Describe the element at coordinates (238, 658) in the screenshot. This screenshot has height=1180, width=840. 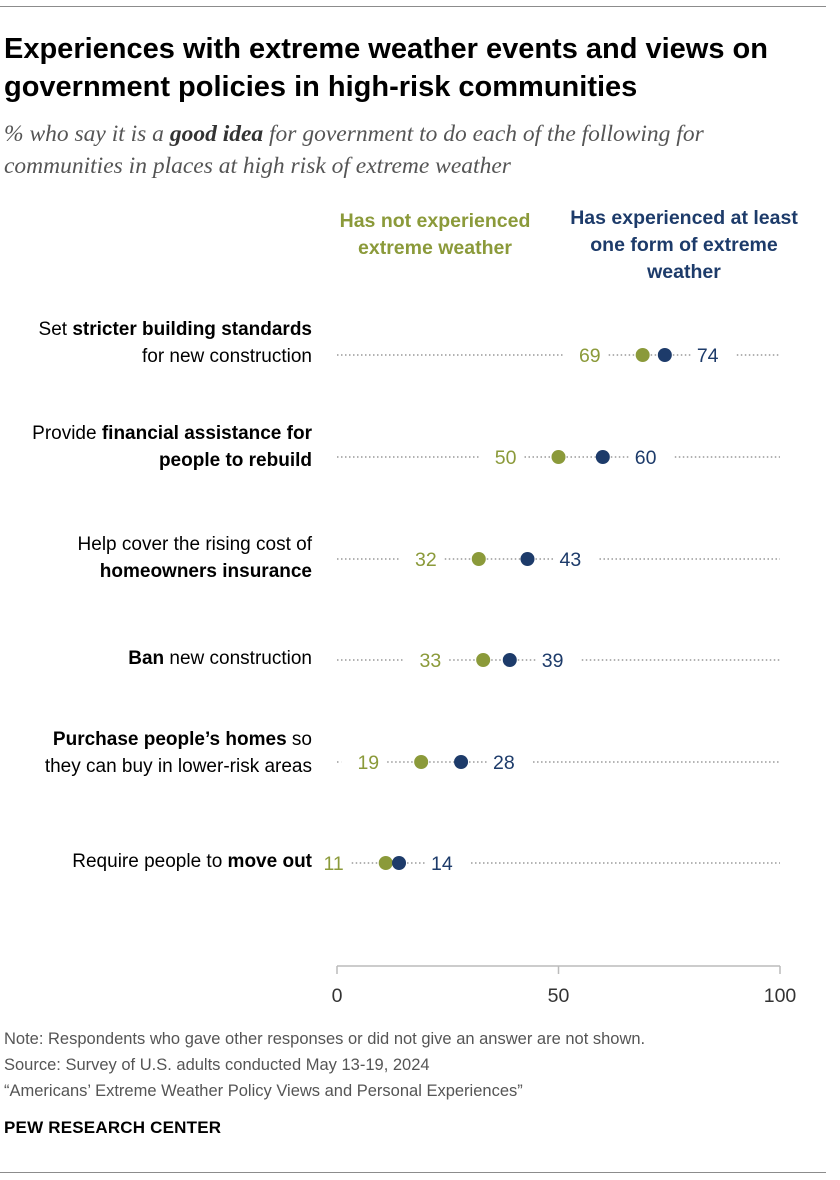
I see `category-label-text: new construction` at that location.